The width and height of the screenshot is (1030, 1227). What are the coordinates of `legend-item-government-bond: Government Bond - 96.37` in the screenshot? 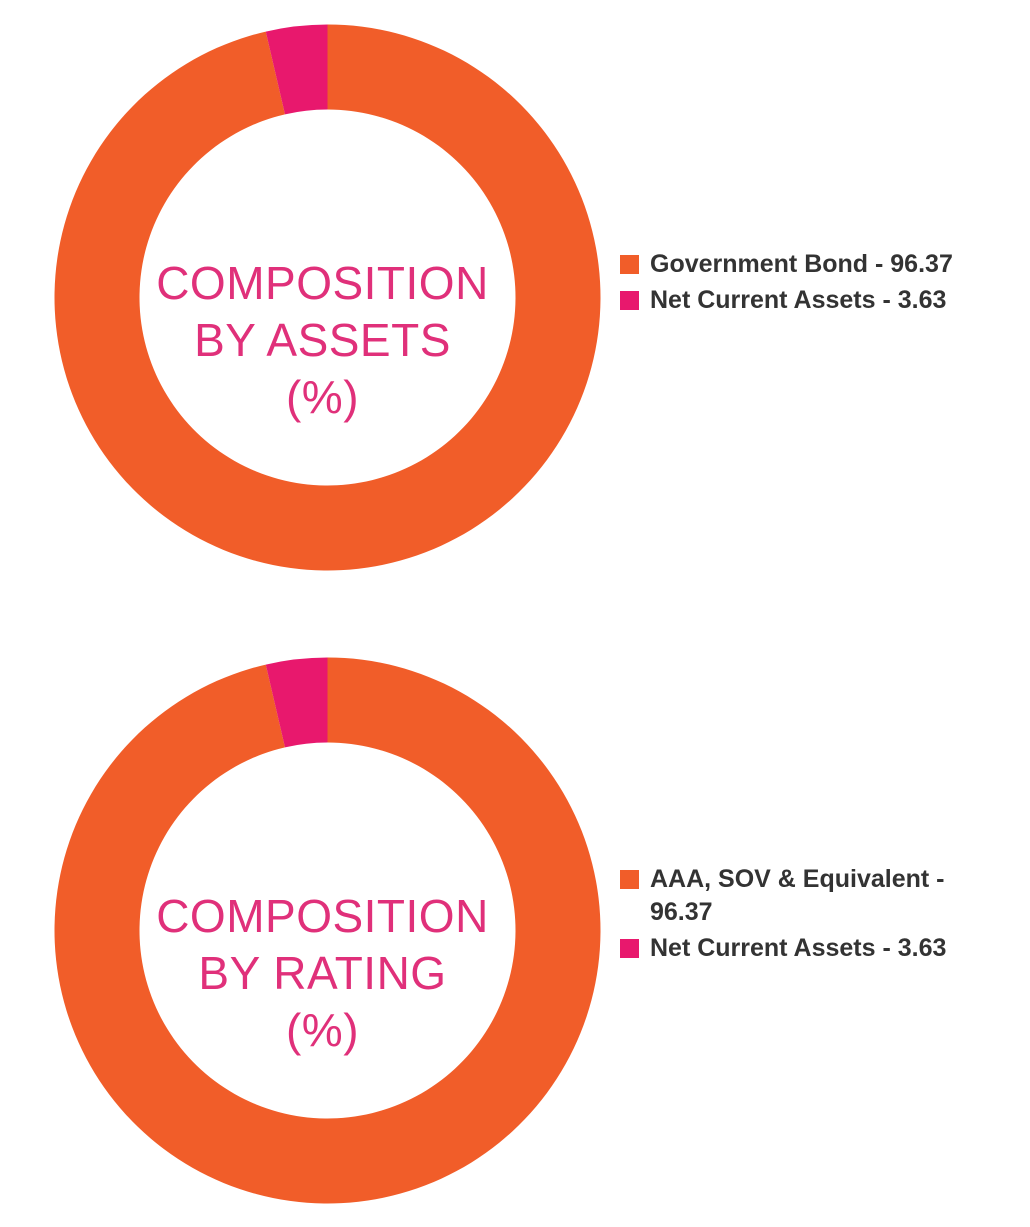 It's located at (810, 264).